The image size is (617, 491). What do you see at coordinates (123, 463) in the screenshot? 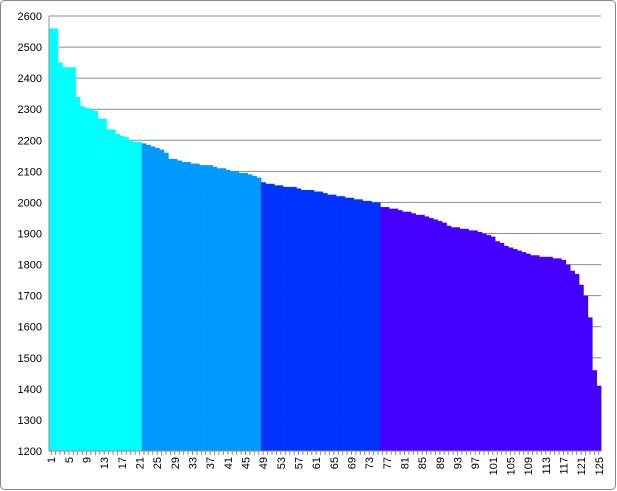
I see `x-tick-label: 17` at bounding box center [123, 463].